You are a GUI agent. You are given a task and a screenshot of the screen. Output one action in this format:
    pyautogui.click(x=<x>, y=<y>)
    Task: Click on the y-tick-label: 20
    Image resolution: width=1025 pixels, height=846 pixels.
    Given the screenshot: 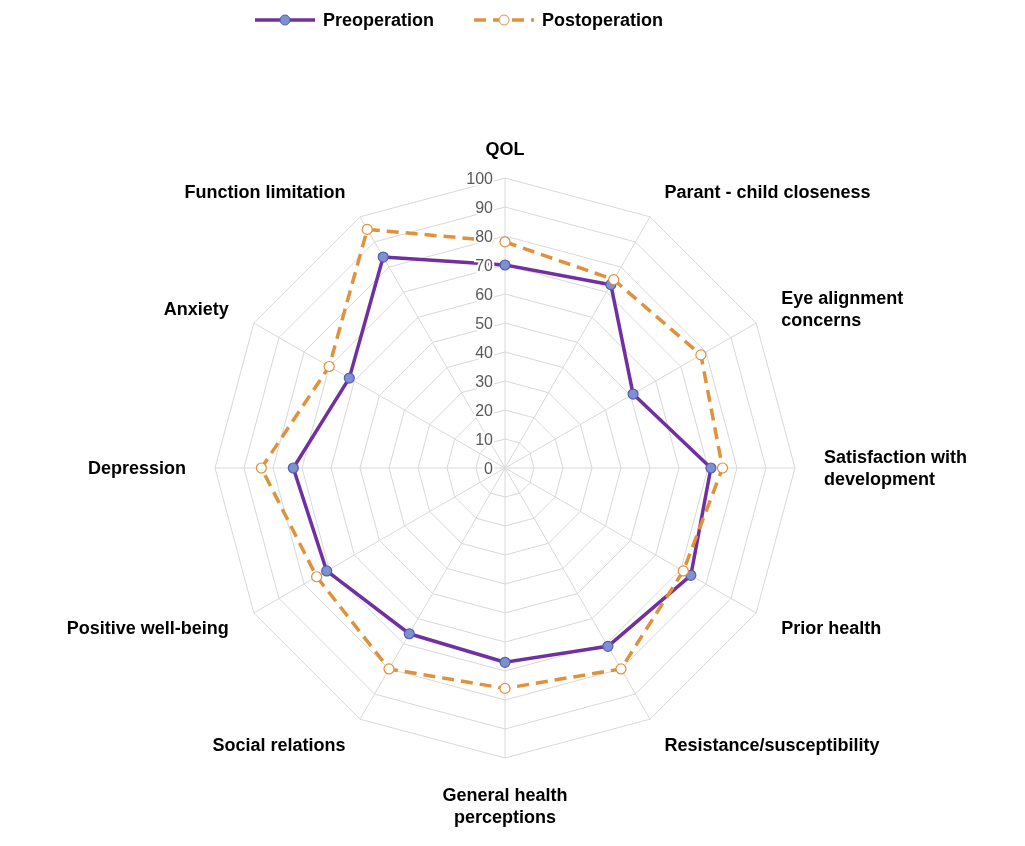 What is the action you would take?
    pyautogui.click(x=484, y=410)
    